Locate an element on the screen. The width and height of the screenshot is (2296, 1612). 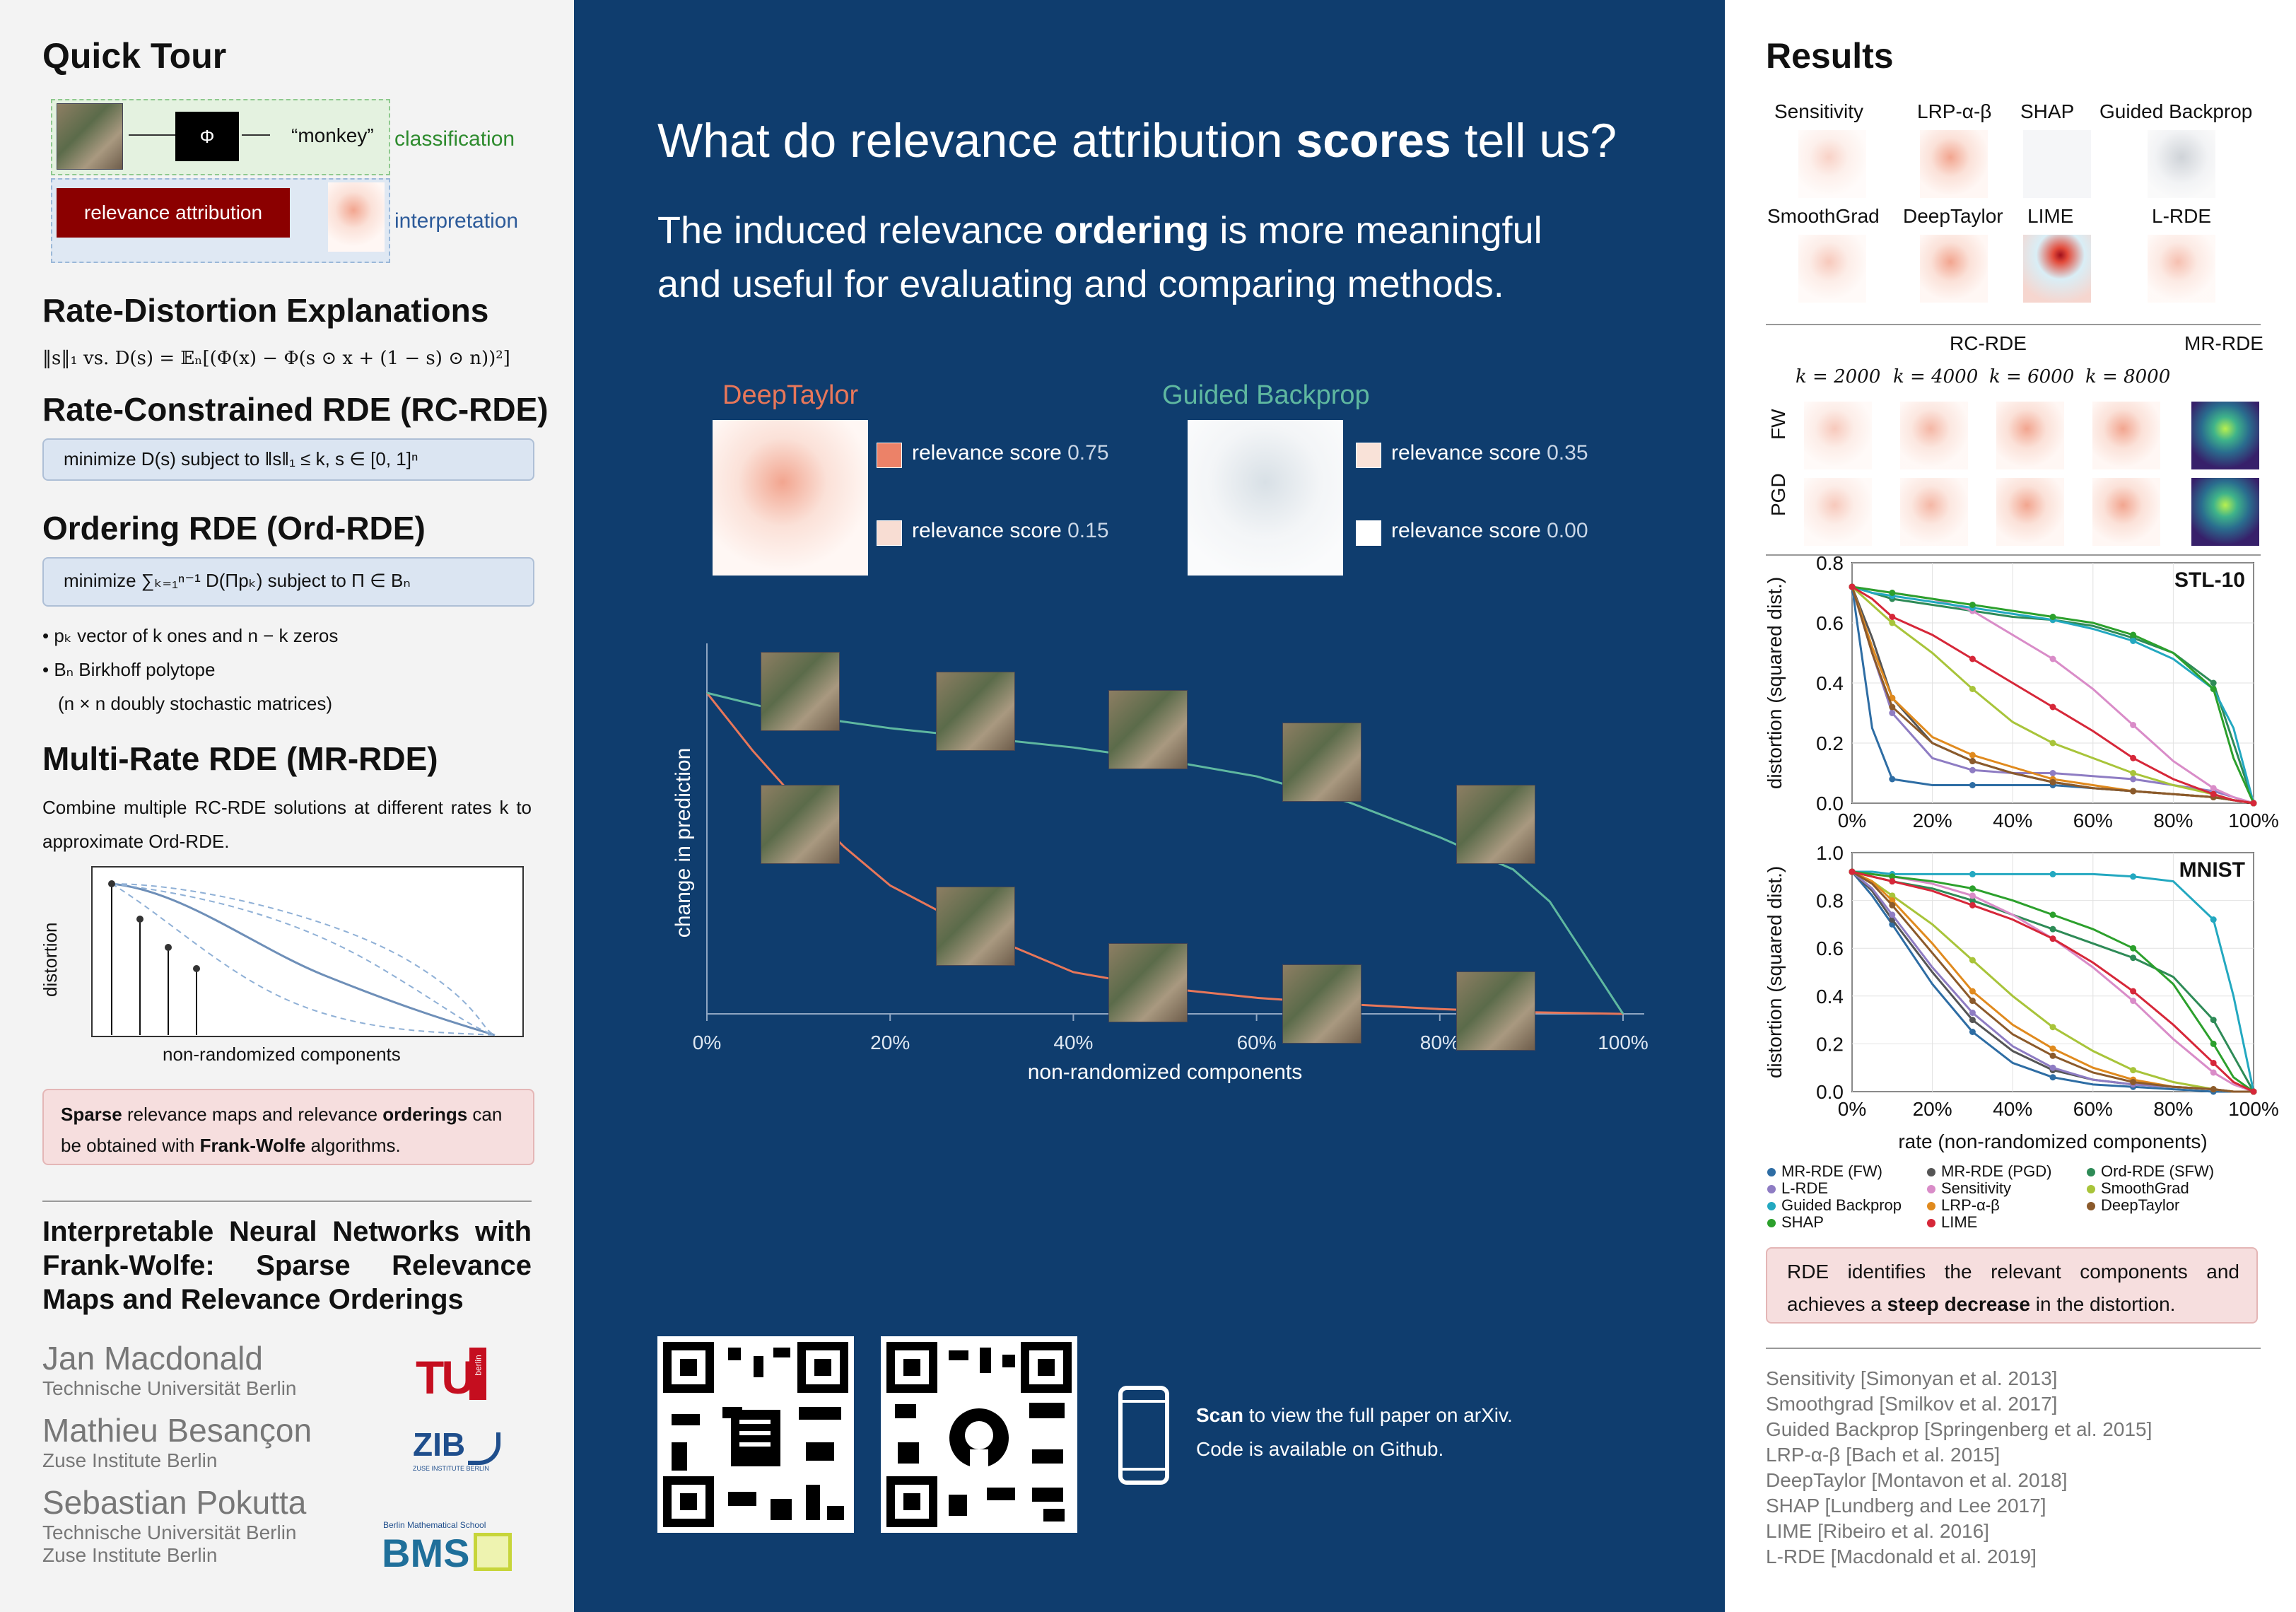
smoothgrad-map is located at coordinates (1832, 269).